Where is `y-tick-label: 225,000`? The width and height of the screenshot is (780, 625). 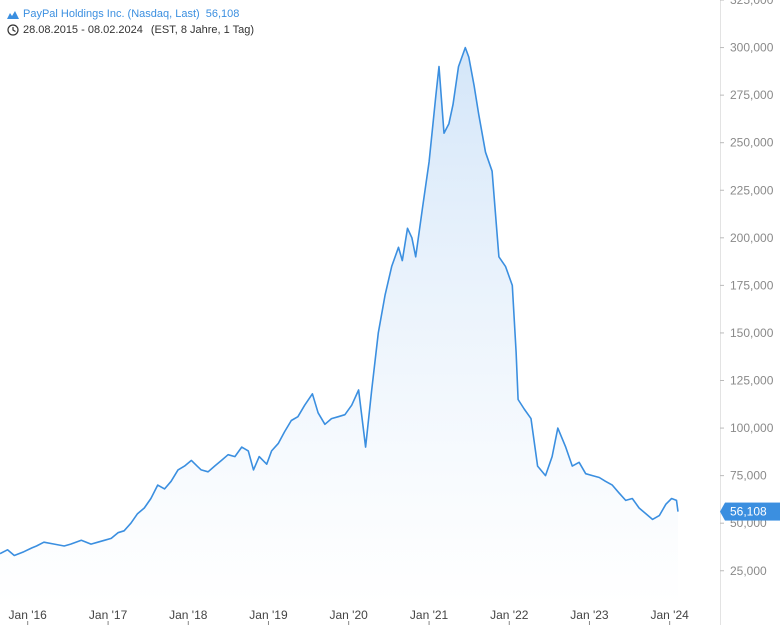 y-tick-label: 225,000 is located at coordinates (752, 190).